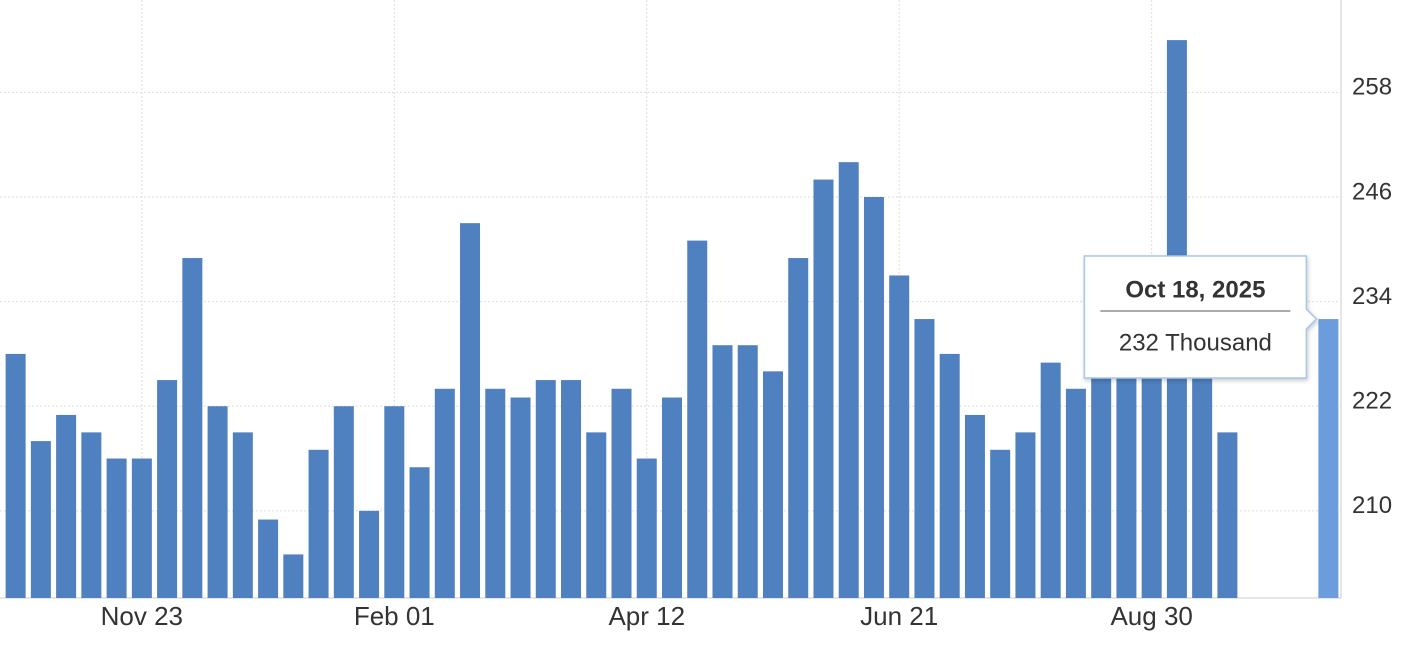 The height and width of the screenshot is (663, 1426). Describe the element at coordinates (1372, 505) in the screenshot. I see `y-tick-label: 210` at that location.